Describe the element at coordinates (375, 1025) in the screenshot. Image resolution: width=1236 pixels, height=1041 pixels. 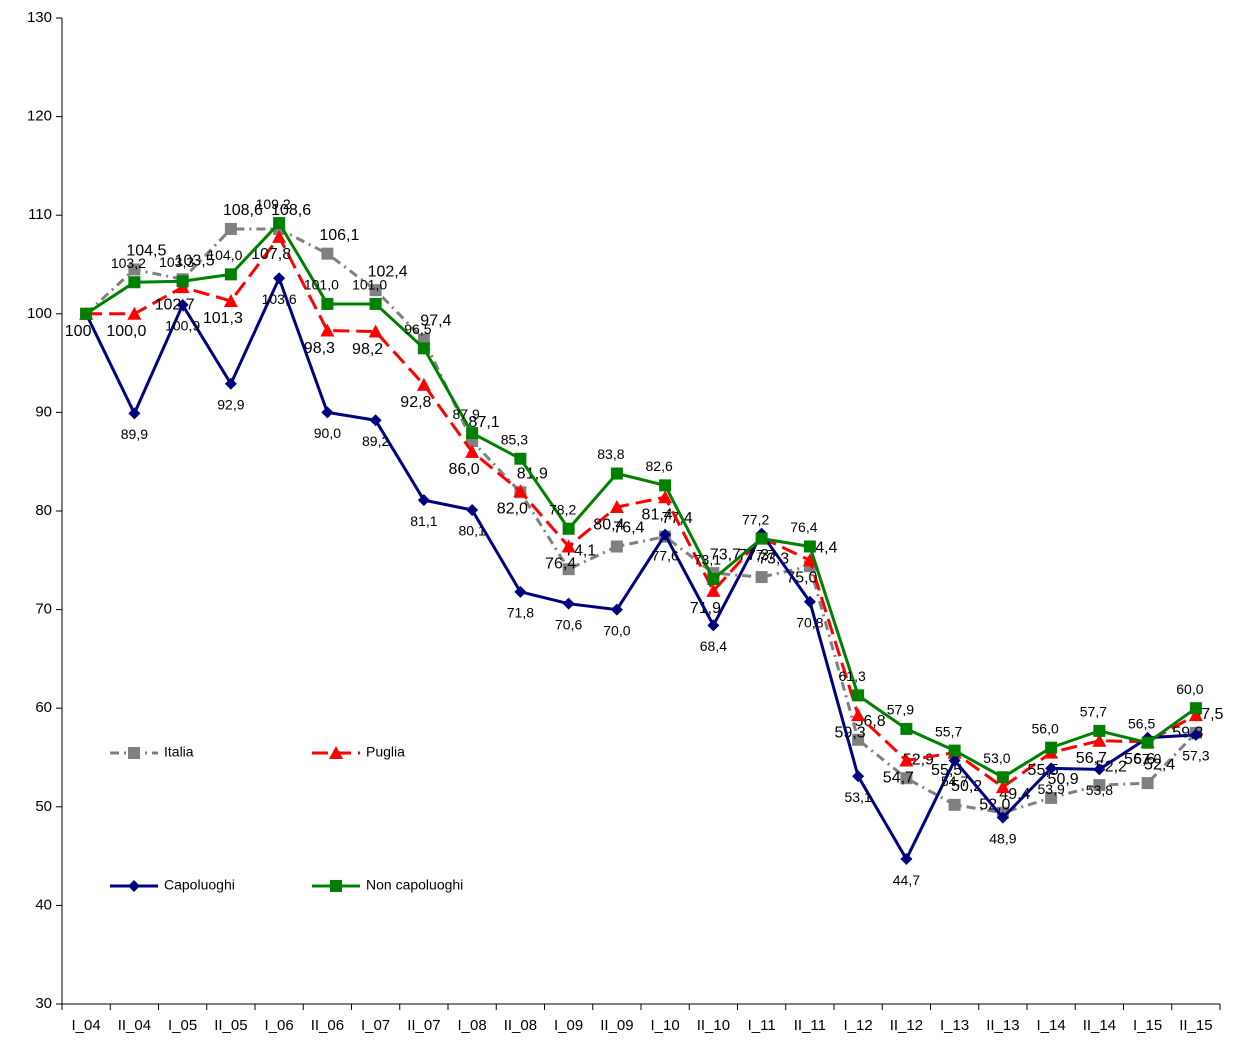
I see `x-tick-label: I_07` at that location.